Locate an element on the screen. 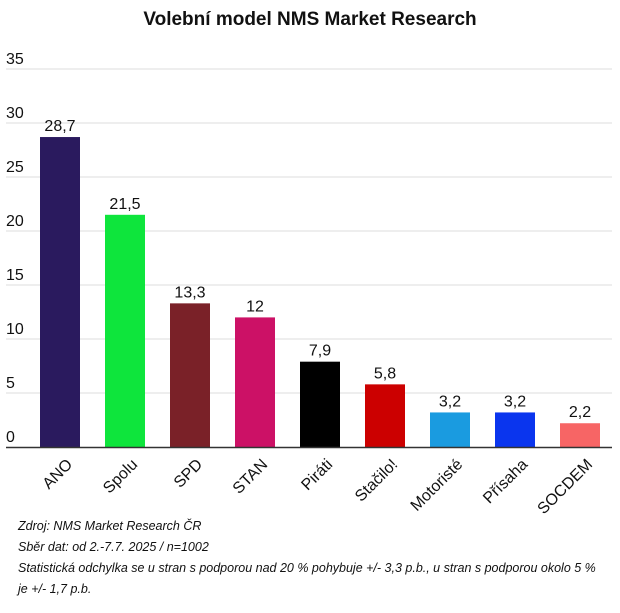 The height and width of the screenshot is (613, 620). bar-value-label: 13,3 is located at coordinates (189, 292).